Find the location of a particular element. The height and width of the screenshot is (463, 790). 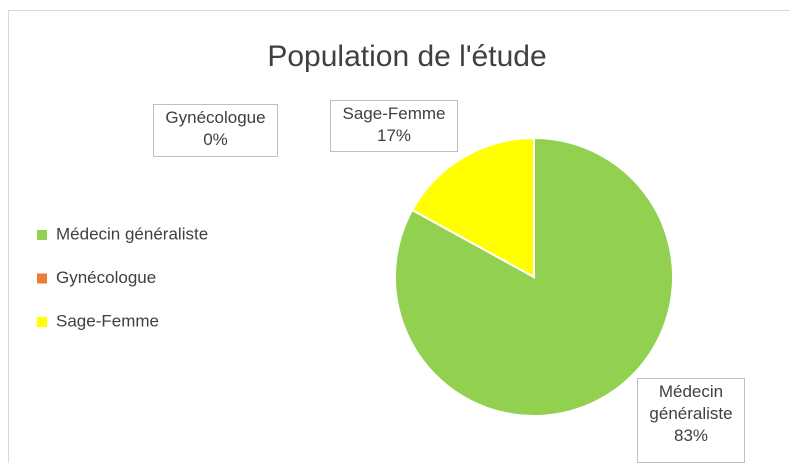

chart-title: Population de l'étude is located at coordinates (406, 56).